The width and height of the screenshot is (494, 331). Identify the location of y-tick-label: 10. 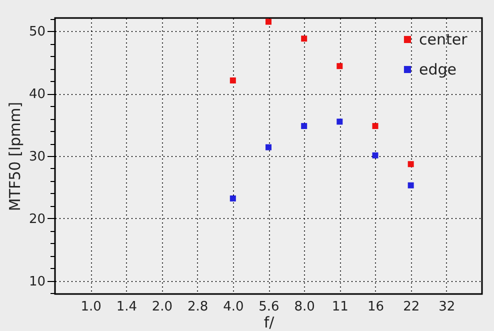
(37, 282).